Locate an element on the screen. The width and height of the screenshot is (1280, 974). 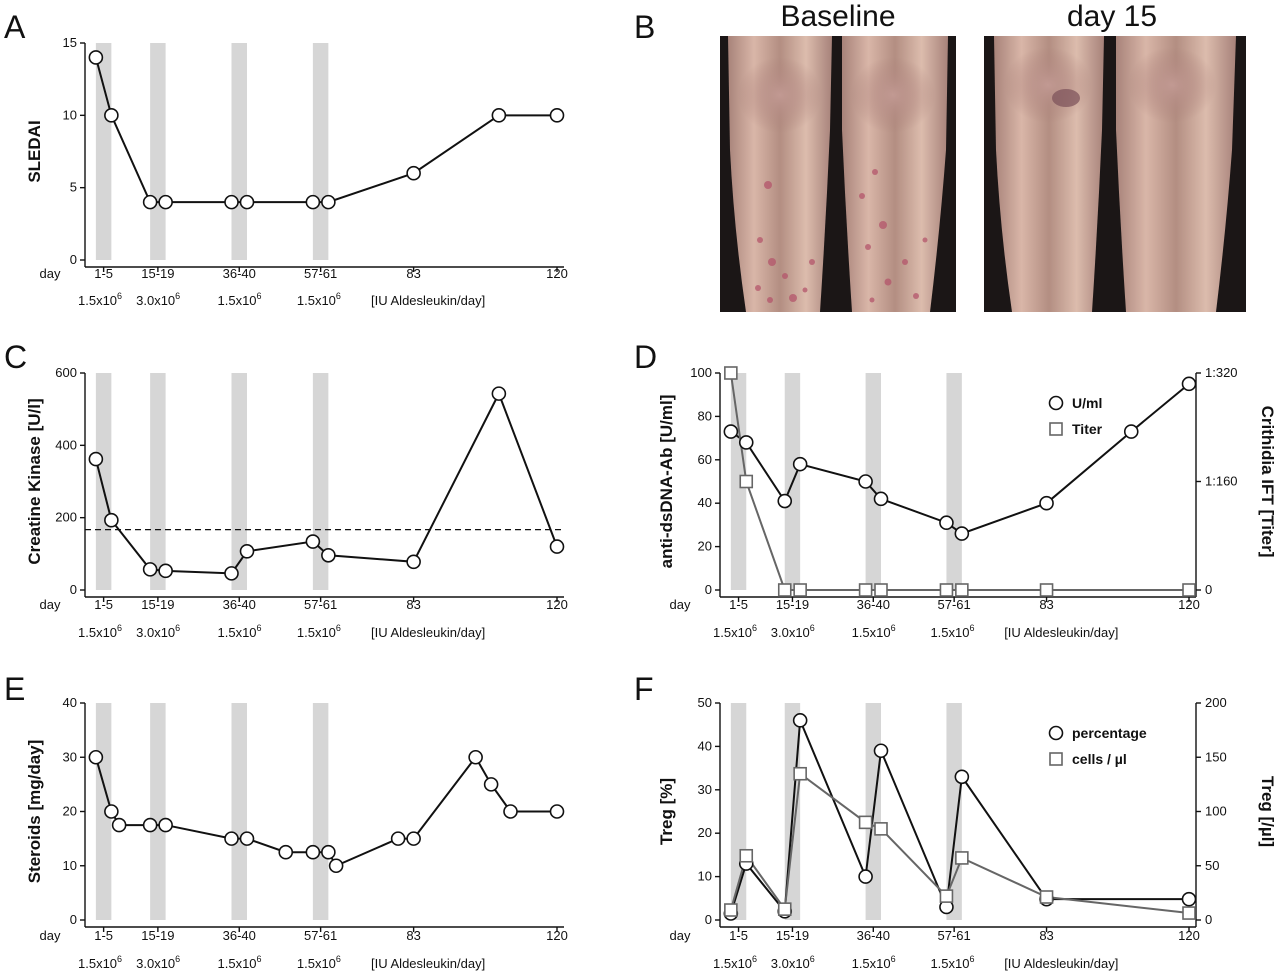
series-line-circle is located at coordinates (959, 816).